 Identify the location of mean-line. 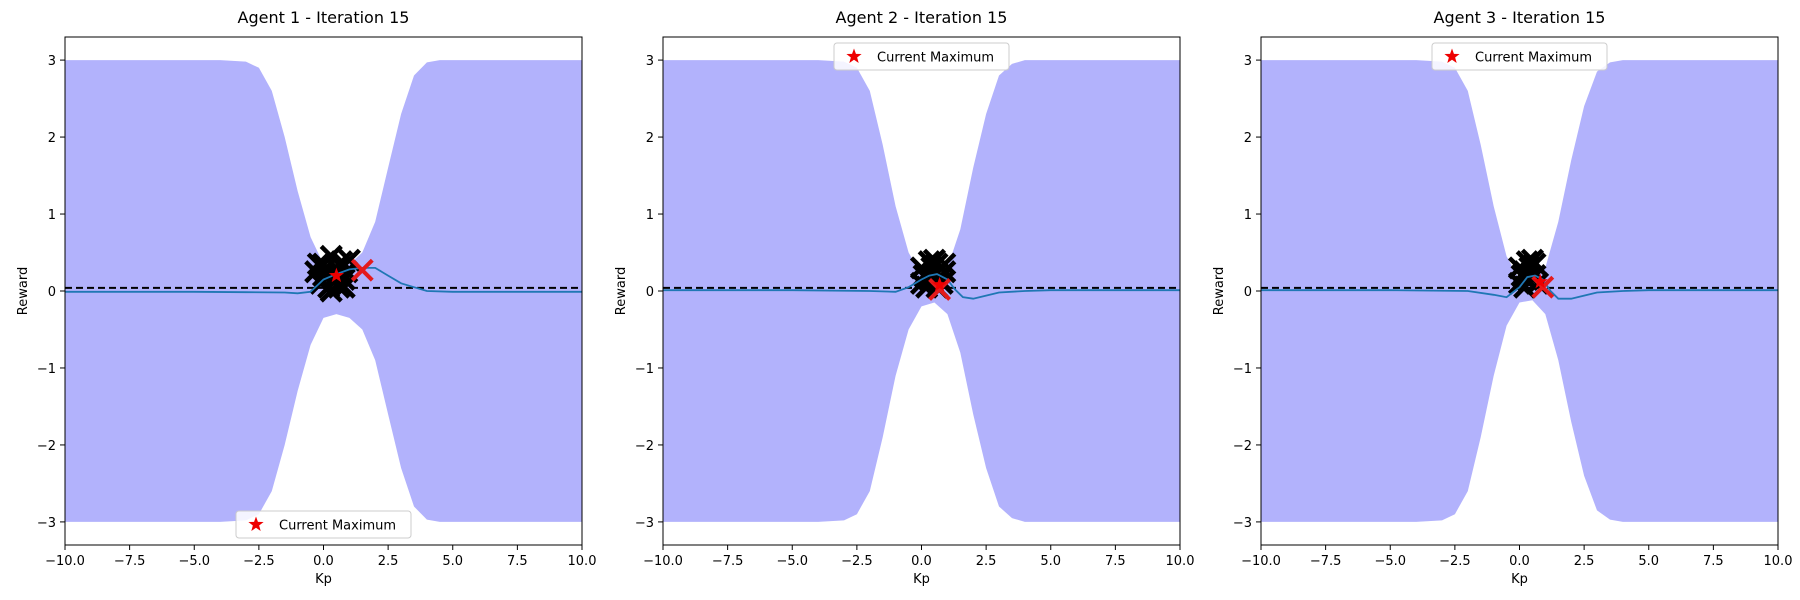
(323, 281).